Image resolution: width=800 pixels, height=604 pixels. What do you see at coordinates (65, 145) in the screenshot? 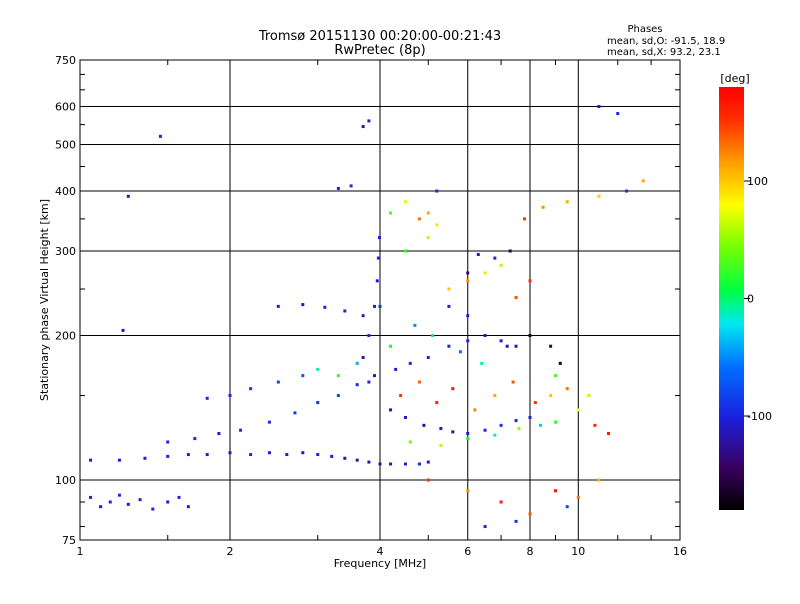
I see `y-tick-label: 500` at bounding box center [65, 145].